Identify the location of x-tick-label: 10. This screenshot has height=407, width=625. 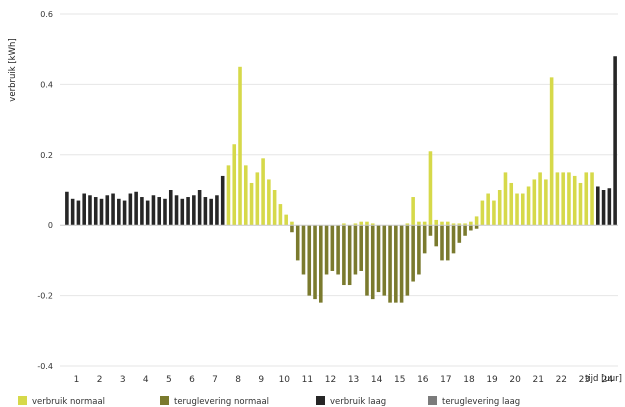
(285, 380).